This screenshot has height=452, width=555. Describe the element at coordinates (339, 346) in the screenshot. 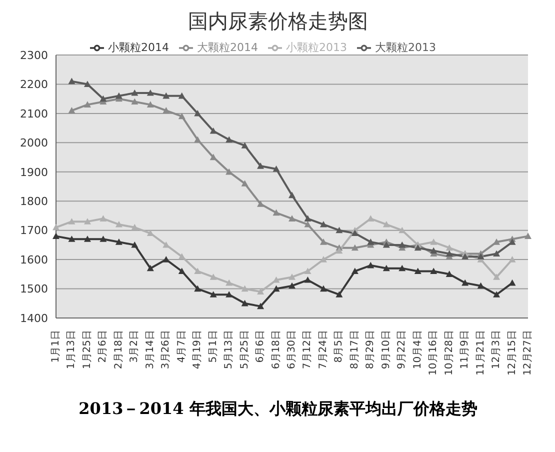

I see `x-tick-label: 8月5日` at that location.